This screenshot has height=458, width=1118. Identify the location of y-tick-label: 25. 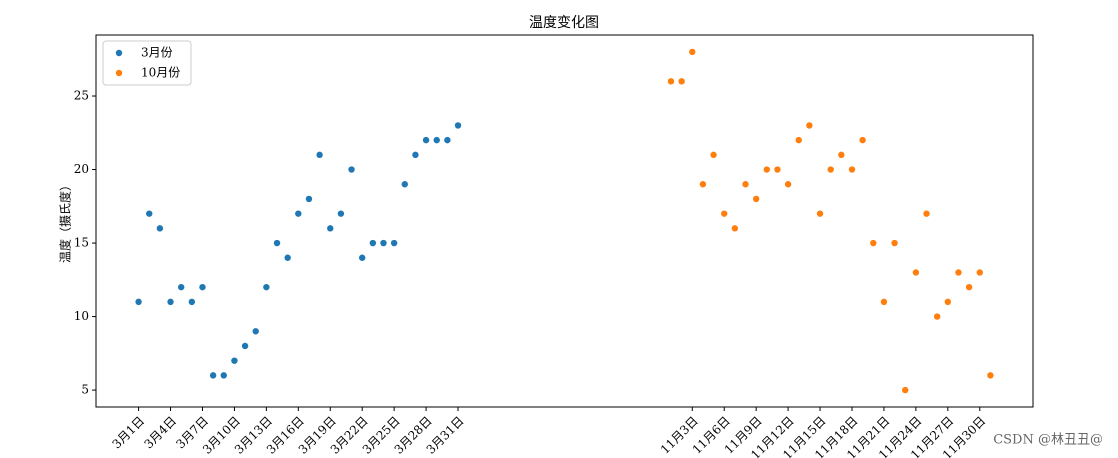
(81, 96).